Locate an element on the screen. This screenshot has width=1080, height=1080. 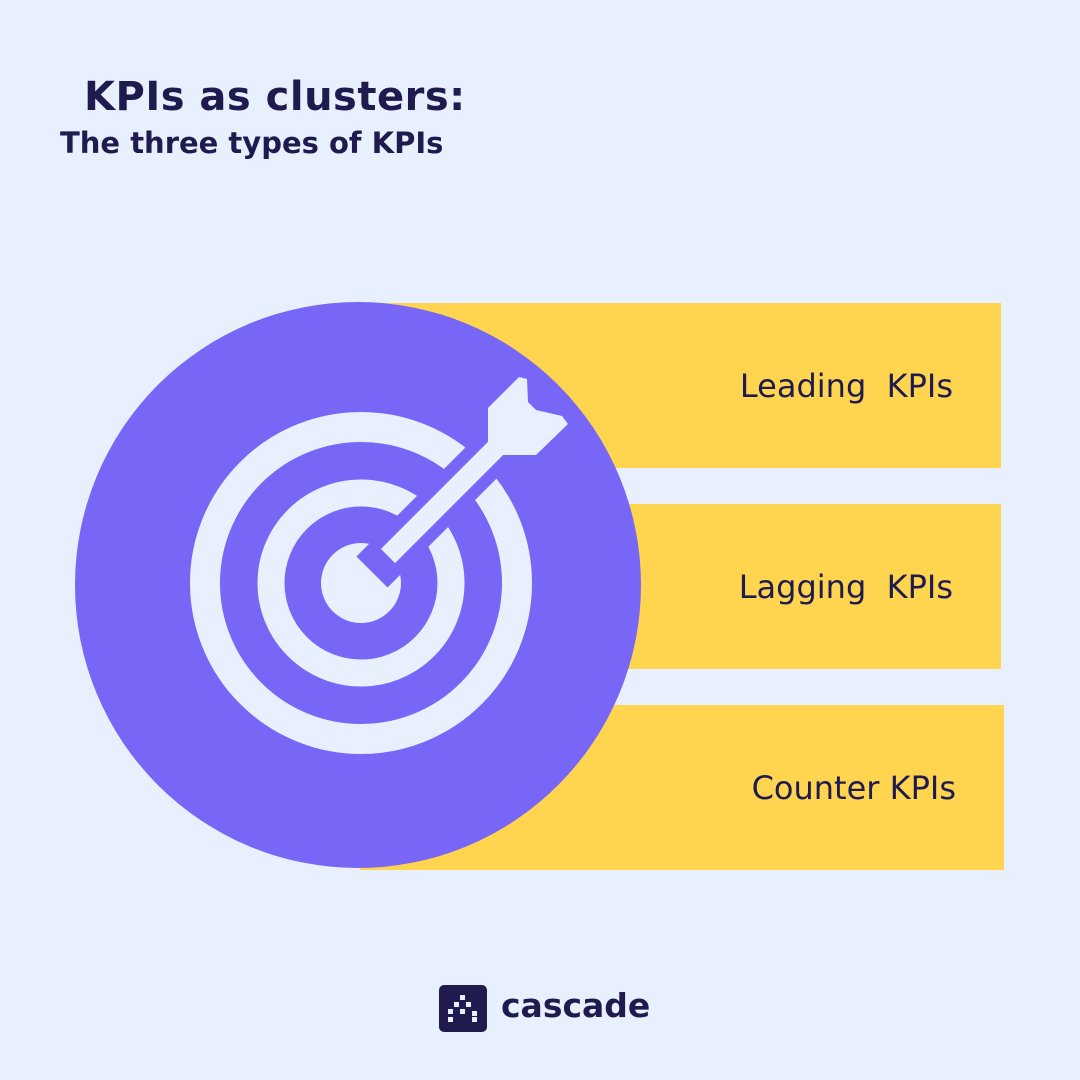
title: KPIs as clusters: is located at coordinates (275, 97).